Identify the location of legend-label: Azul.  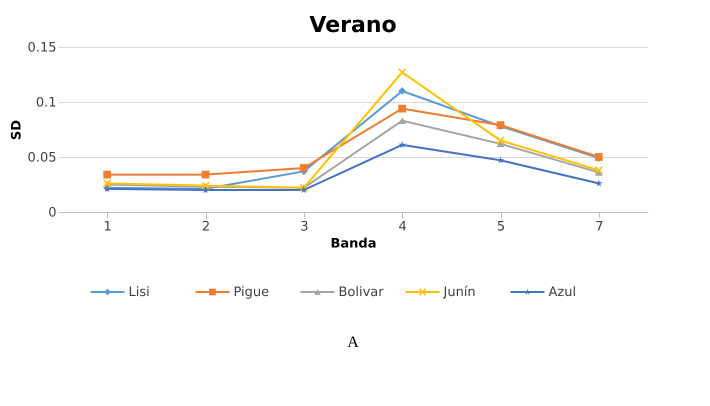
(562, 292).